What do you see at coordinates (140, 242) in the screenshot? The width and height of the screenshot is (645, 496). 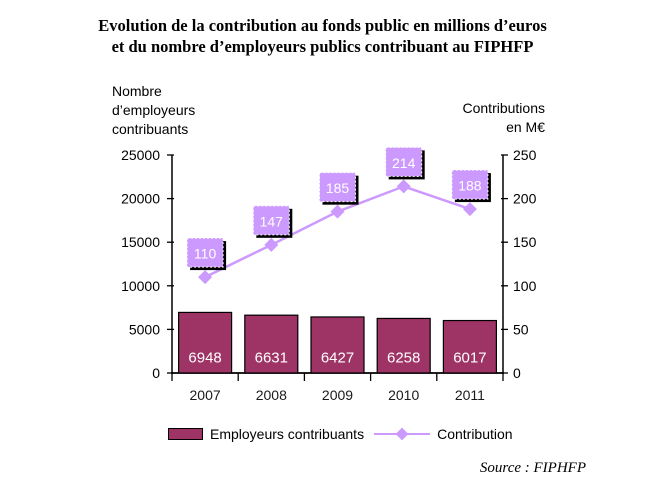 I see `left-axis-tick-label: 15000` at bounding box center [140, 242].